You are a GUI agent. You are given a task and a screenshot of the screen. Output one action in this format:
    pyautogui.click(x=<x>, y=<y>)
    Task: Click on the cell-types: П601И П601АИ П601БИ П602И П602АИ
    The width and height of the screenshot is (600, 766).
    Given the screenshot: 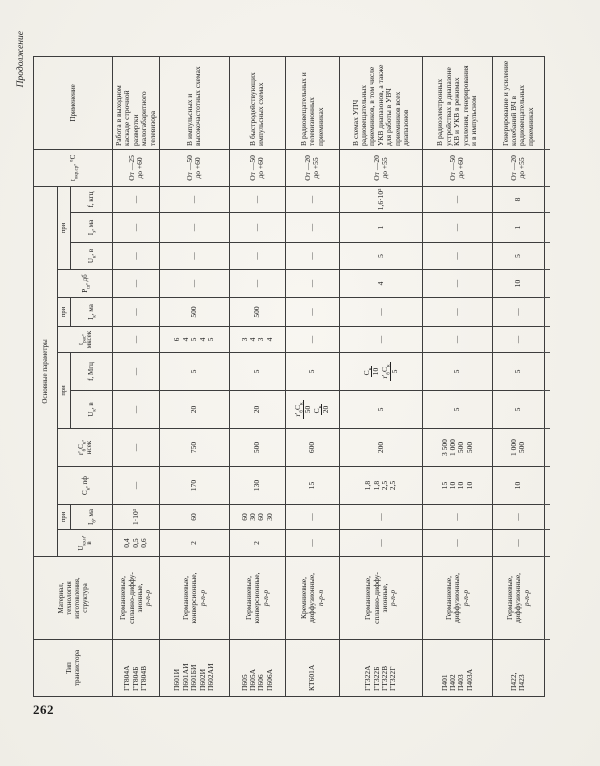 What is the action you would take?
    pyautogui.click(x=194, y=668)
    